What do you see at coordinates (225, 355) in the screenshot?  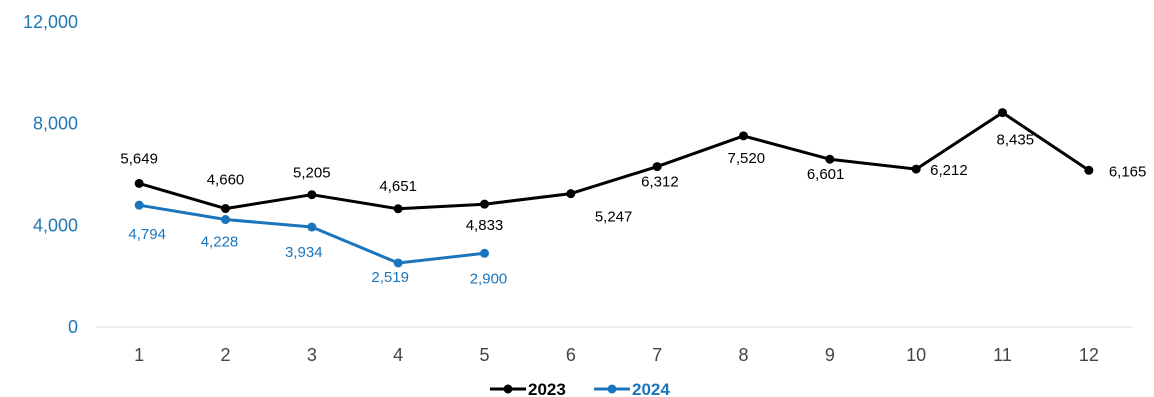 I see `x-tick-label: 2` at bounding box center [225, 355].